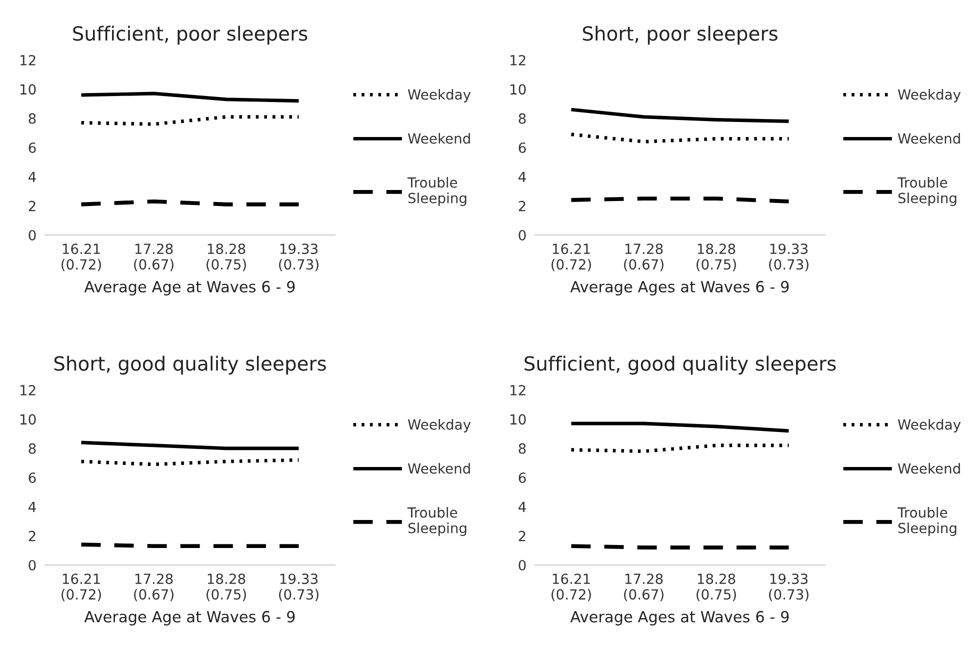 This screenshot has width=977, height=653. Describe the element at coordinates (680, 365) in the screenshot. I see `chart-title: Sufficient, good quality sleepers` at that location.